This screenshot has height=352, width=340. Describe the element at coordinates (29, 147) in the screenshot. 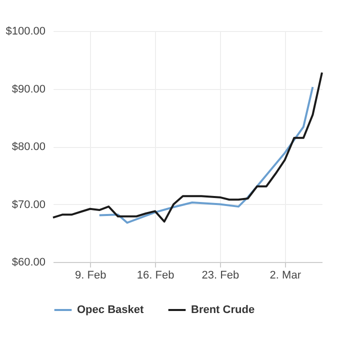

I see `y-tick-label: $80.00` at that location.